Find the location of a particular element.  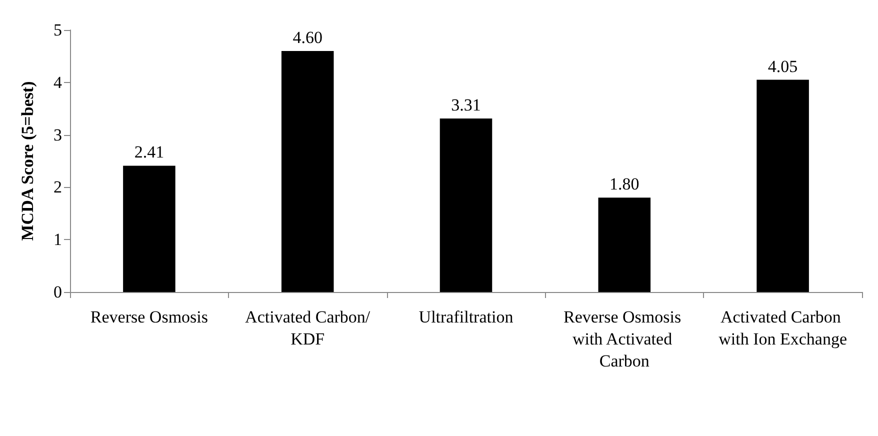

x-tick-label: Activated Carbon/KDF is located at coordinates (307, 328).